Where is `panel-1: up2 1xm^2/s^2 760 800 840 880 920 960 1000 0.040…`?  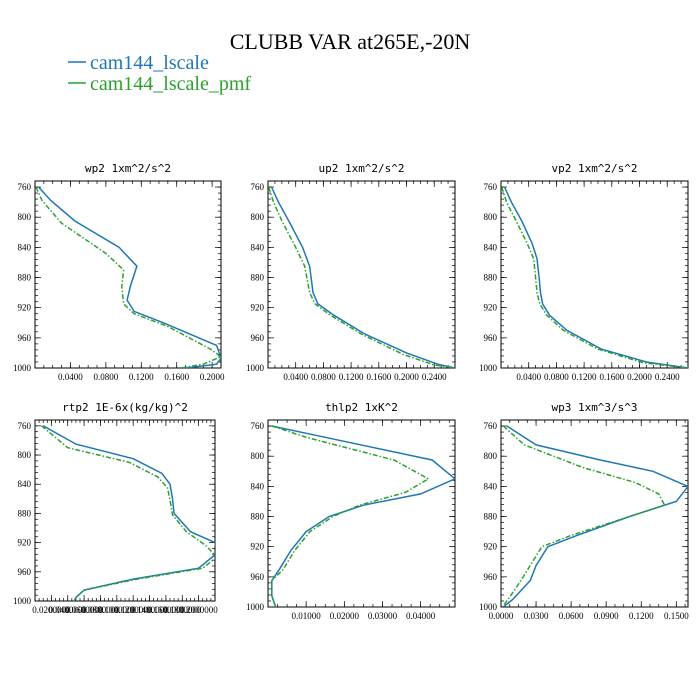 panel-1: up2 1xm^2/s^2 760 800 840 880 920 960 1000 0.040… is located at coordinates (351, 272).